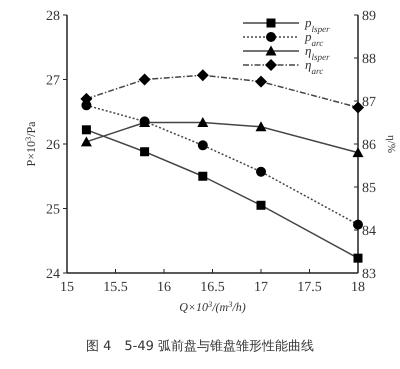 The width and height of the screenshot is (400, 369). Describe the element at coordinates (369, 274) in the screenshot. I see `y2-tick-label: 83` at that location.